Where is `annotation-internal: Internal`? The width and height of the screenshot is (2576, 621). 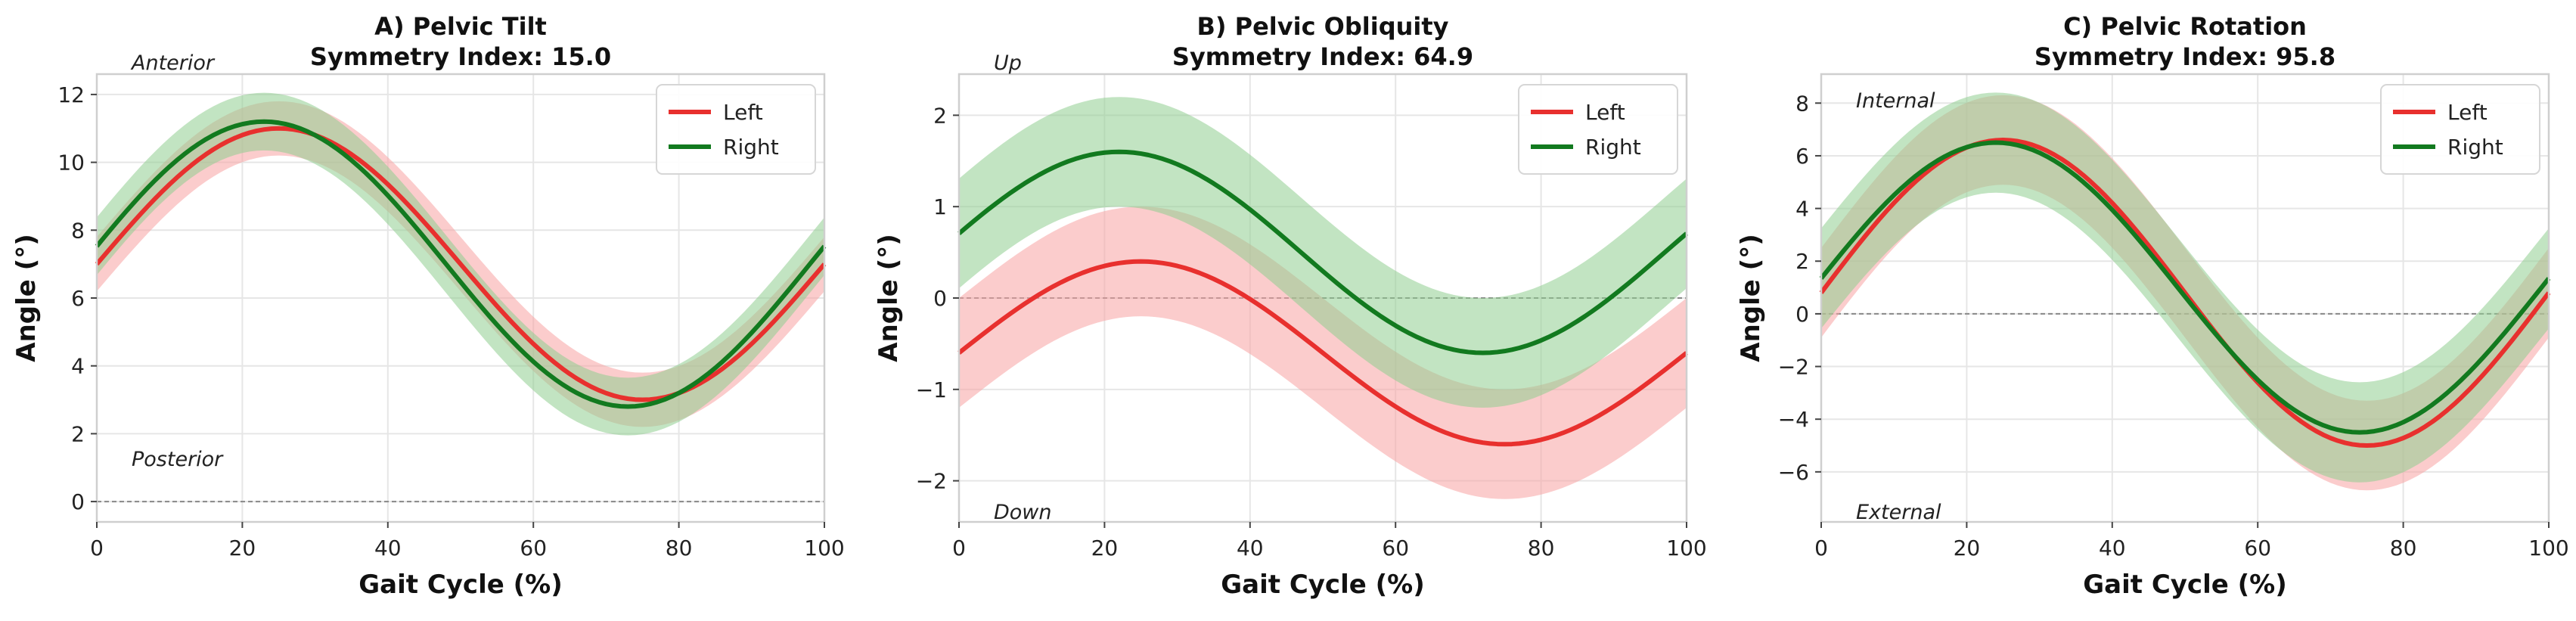
annotation-internal: Internal is located at coordinates (1895, 101).